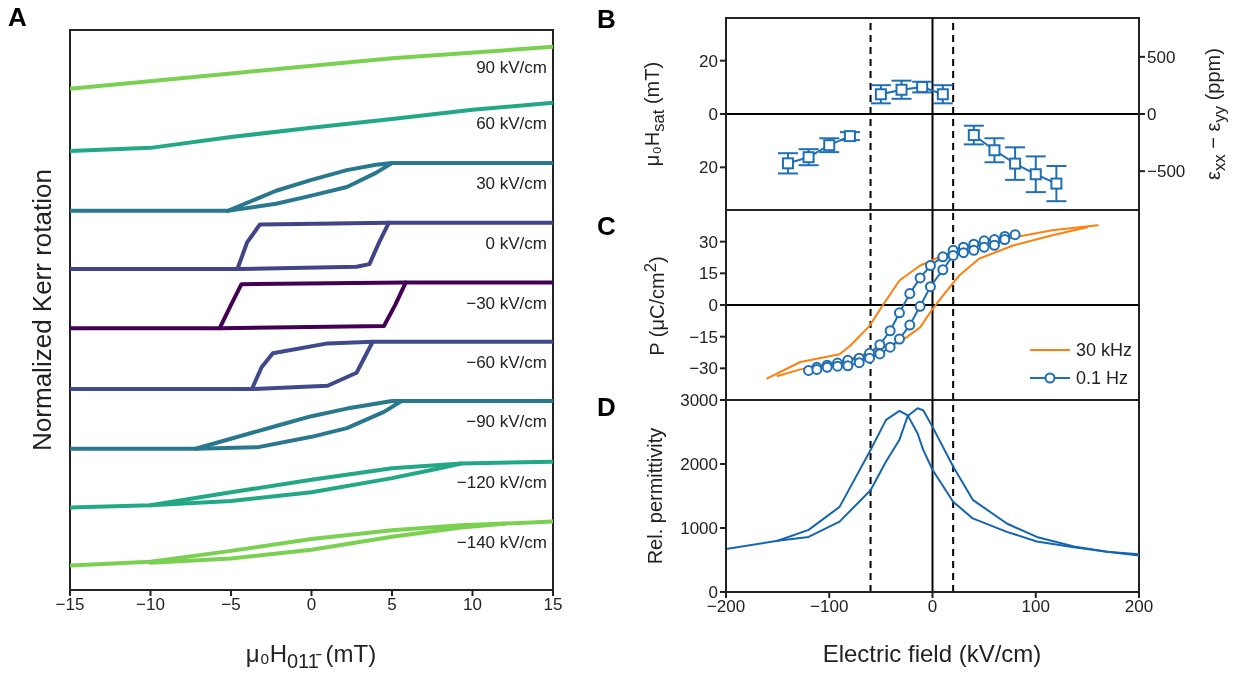  What do you see at coordinates (1139, 607) in the screenshot?
I see `x-tick-label: 200` at bounding box center [1139, 607].